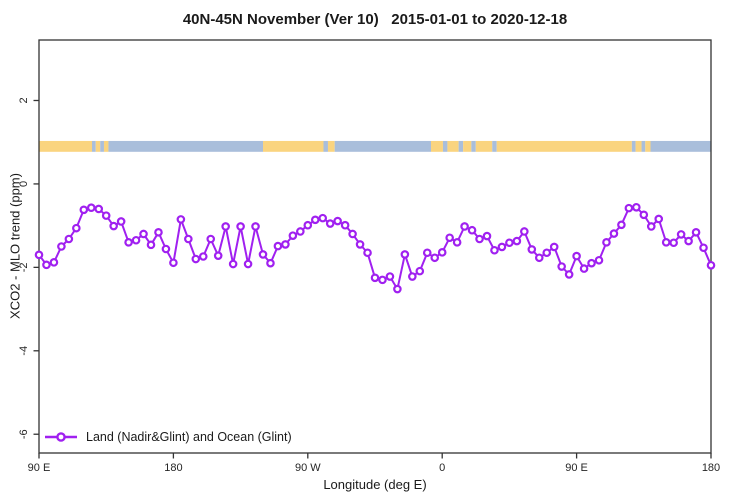 This screenshot has height=500, width=750. I want to click on y-axis-title: XCO2 - MLO trend (ppm), so click(15, 246).